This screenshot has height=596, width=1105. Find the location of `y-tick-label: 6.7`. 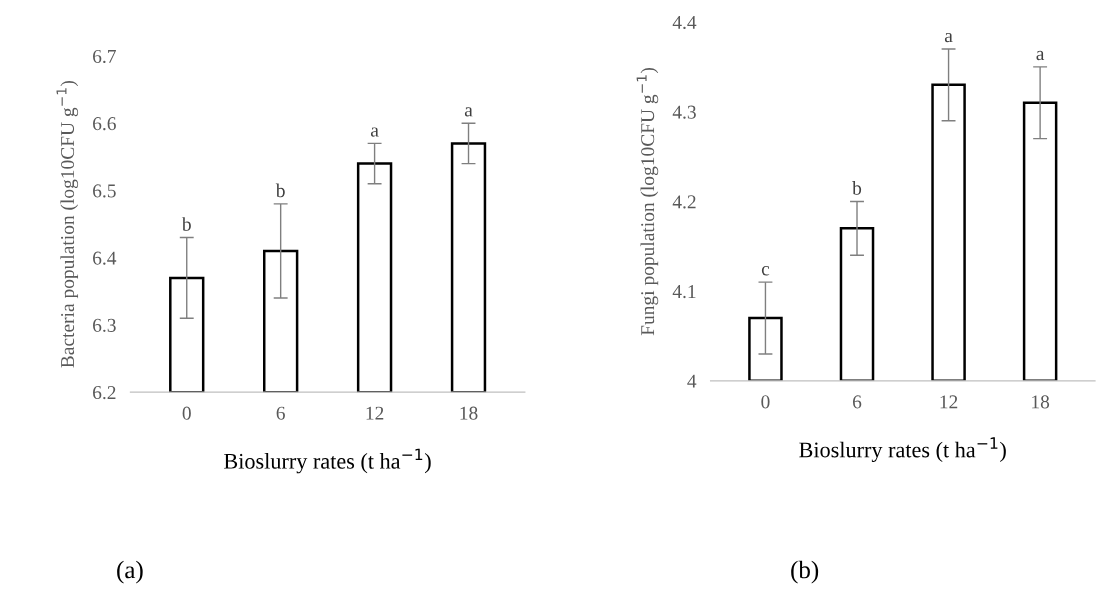

y-tick-label: 6.7 is located at coordinates (104, 56).